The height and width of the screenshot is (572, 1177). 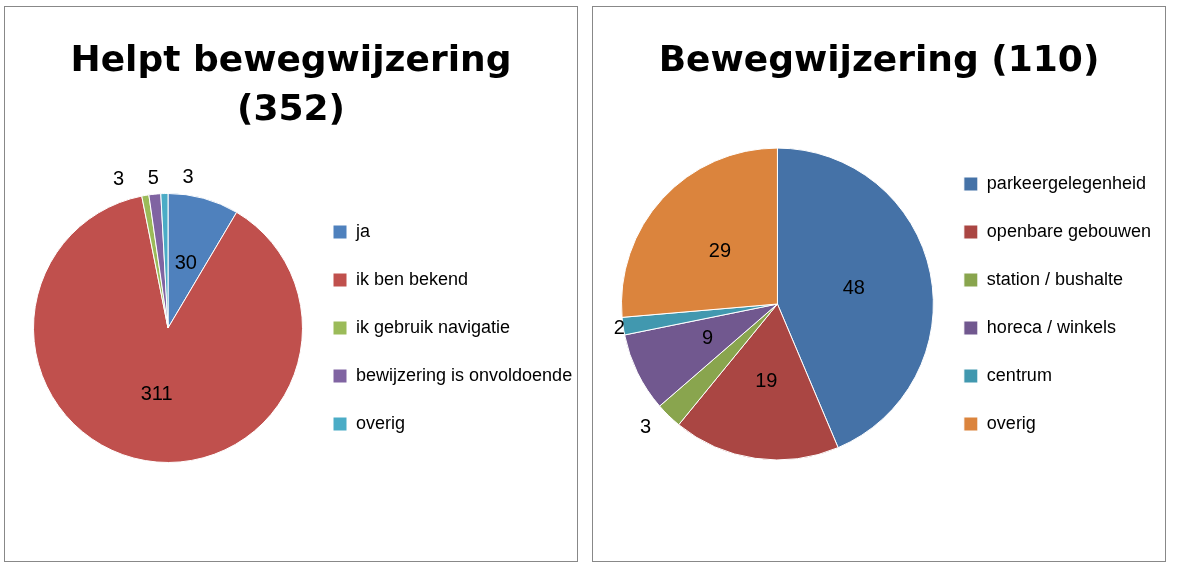 What do you see at coordinates (291, 83) in the screenshot?
I see `chart-title: Helpt bewegwijzering (352)` at bounding box center [291, 83].